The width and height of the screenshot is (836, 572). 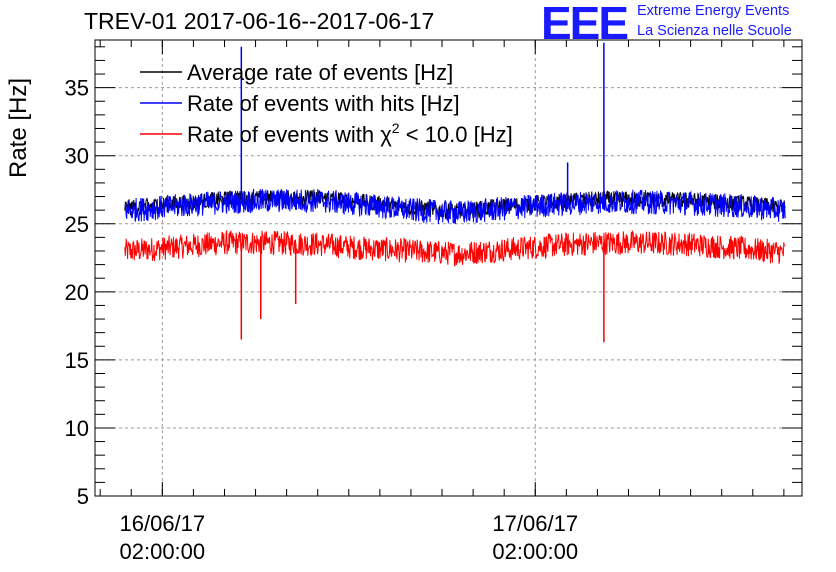 What do you see at coordinates (77, 360) in the screenshot?
I see `y-tick-label: 15` at bounding box center [77, 360].